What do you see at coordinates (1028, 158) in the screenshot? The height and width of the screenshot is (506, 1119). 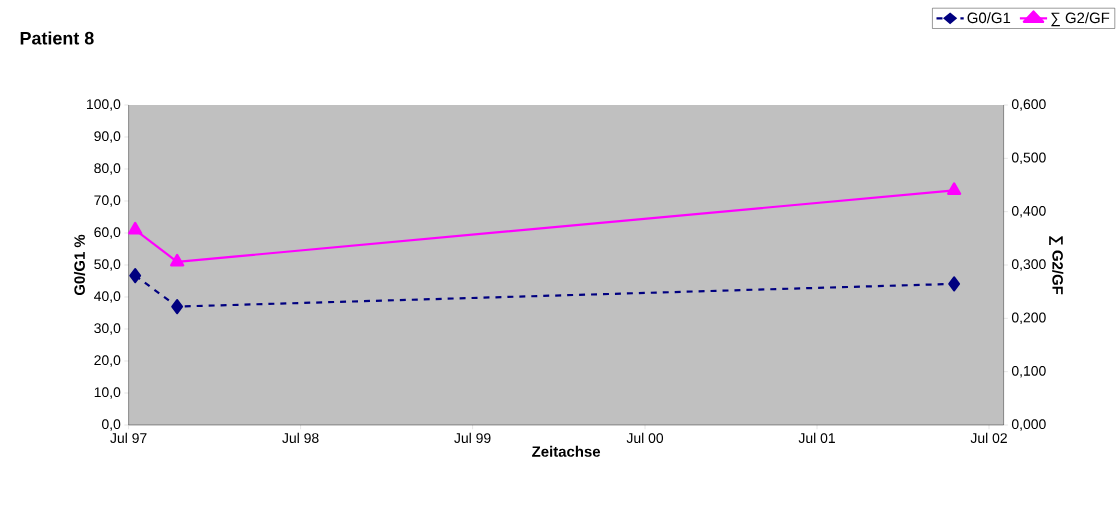 I see `y2-tick-label: 0,500` at bounding box center [1028, 158].